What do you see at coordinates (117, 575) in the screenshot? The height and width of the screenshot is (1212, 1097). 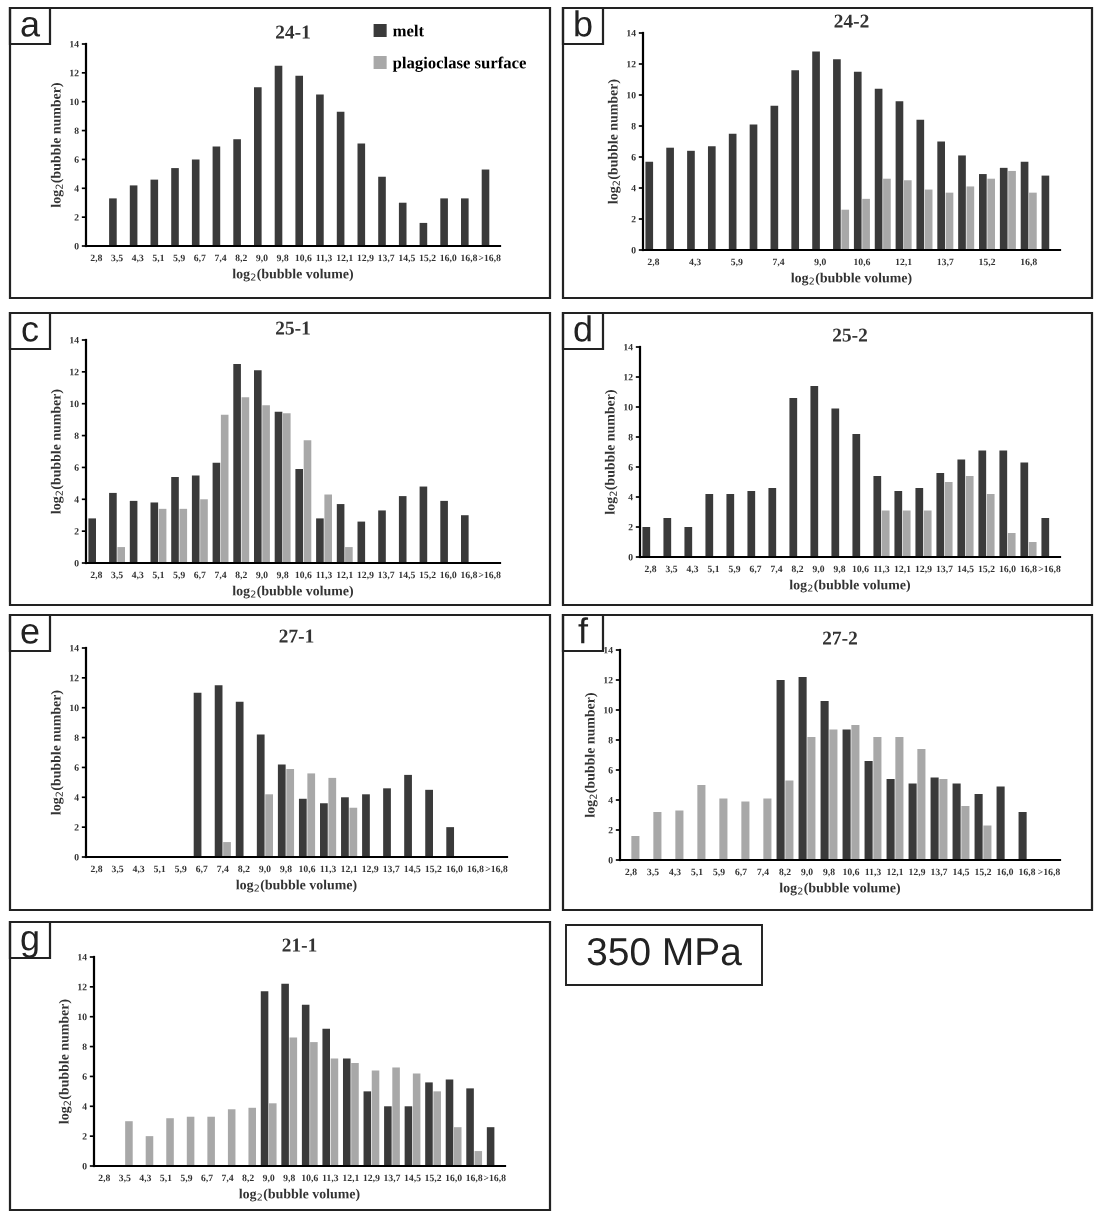 I see `x-tick-label: 3,5` at bounding box center [117, 575].